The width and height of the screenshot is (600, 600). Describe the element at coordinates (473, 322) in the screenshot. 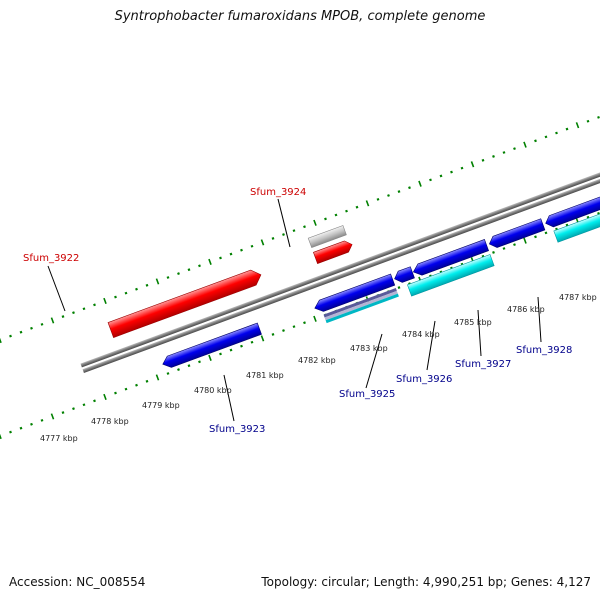

I see `scale-label: 4785 kbp` at that location.